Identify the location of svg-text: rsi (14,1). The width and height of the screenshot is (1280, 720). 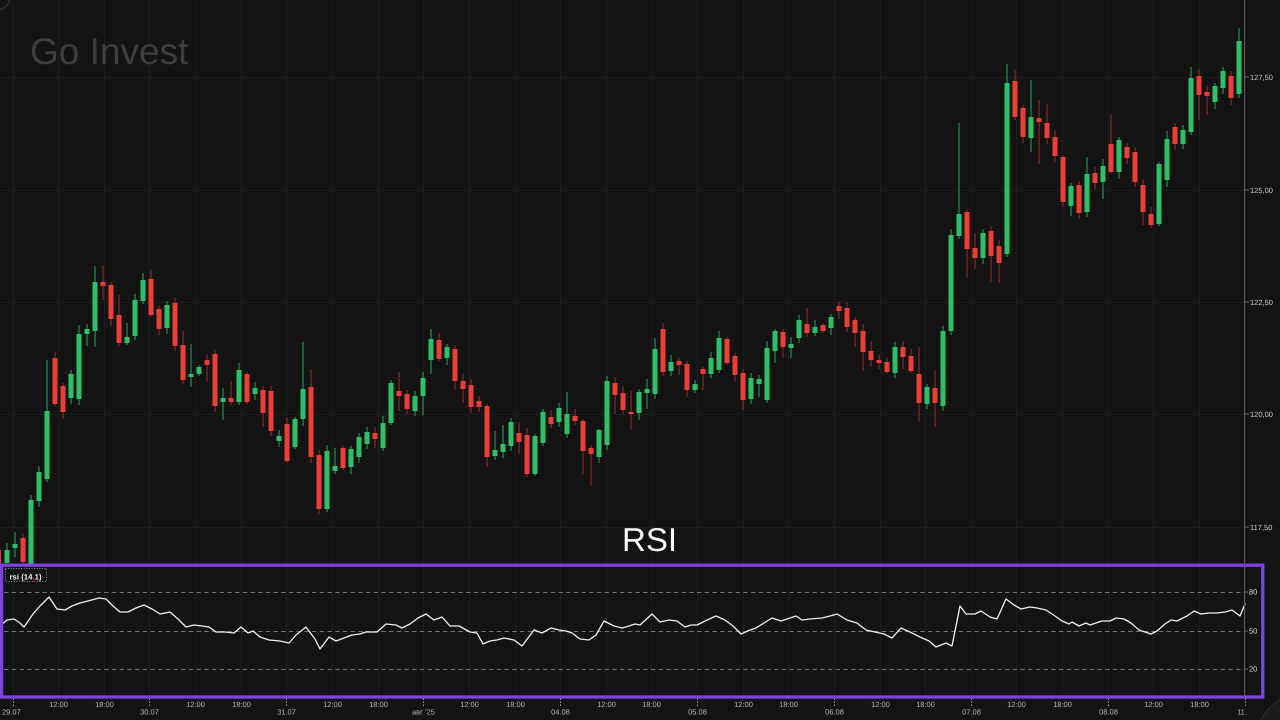
(26, 577).